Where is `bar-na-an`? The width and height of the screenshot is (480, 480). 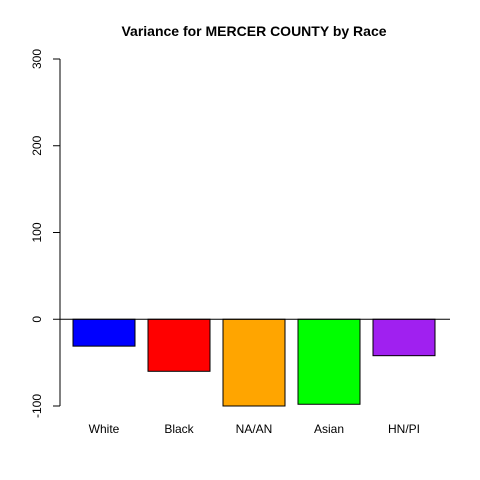
bar-na-an is located at coordinates (254, 362).